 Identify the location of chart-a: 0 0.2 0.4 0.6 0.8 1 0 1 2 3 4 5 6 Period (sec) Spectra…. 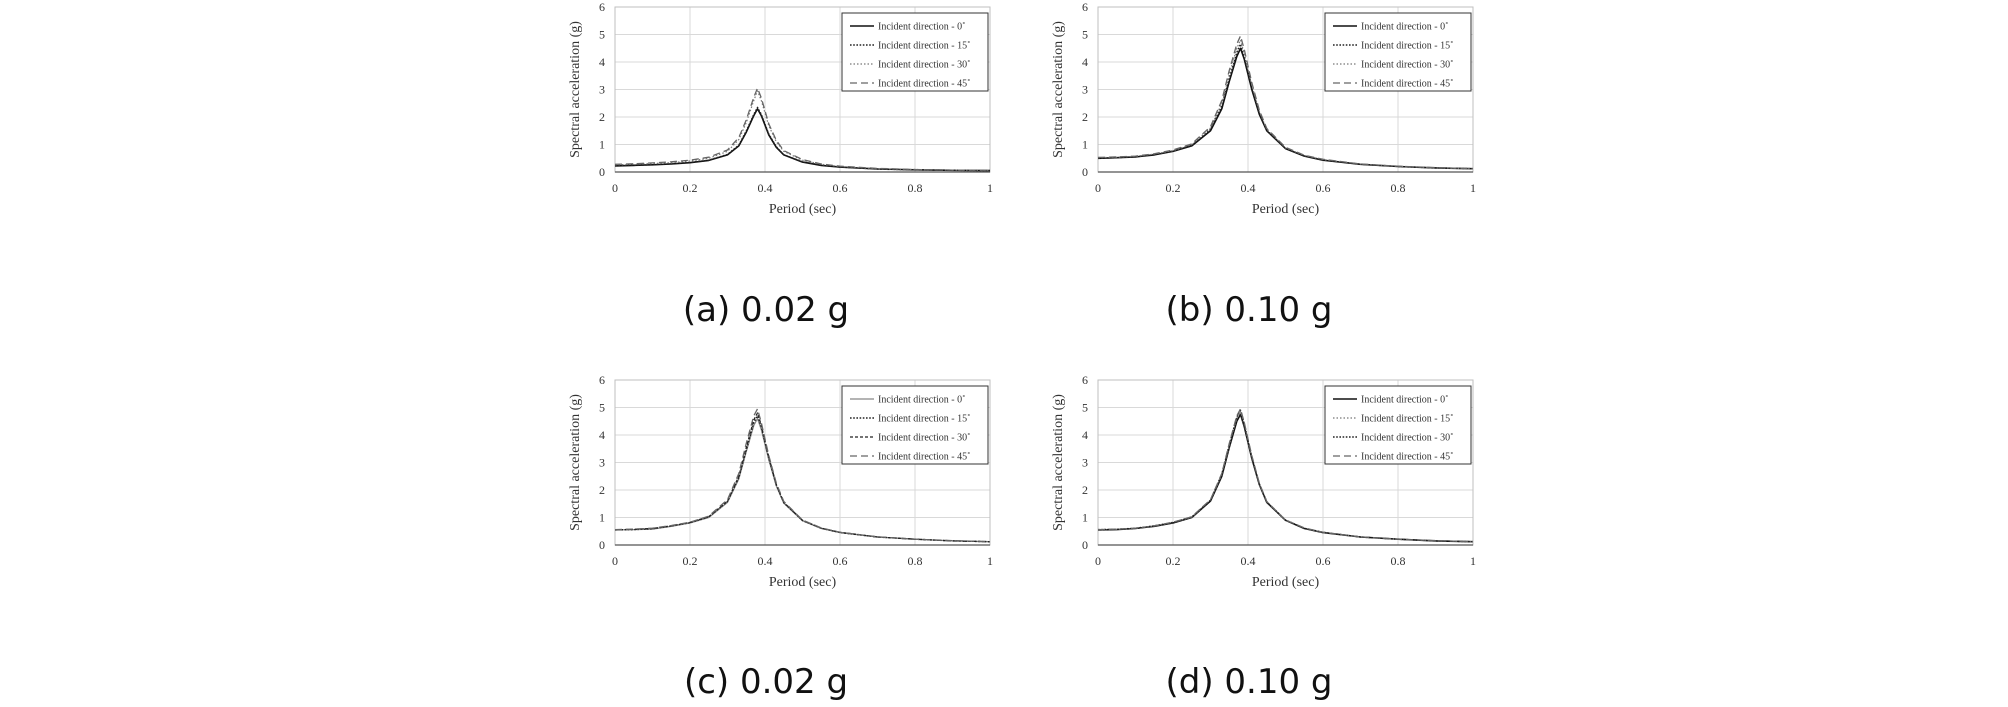
(780, 108).